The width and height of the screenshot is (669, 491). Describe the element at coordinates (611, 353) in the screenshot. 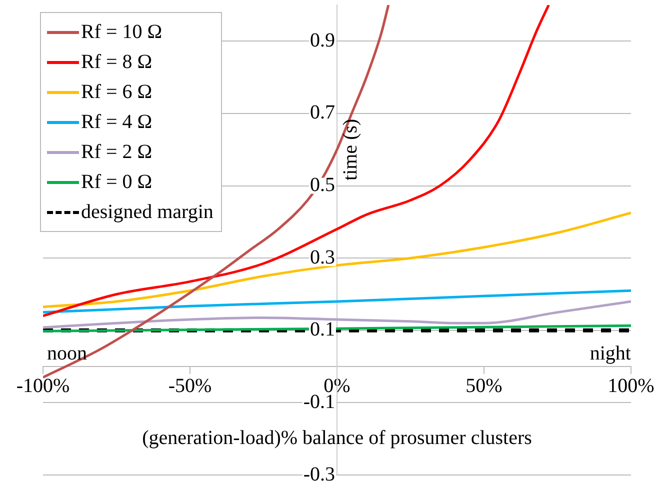

I see `annotation: night` at that location.